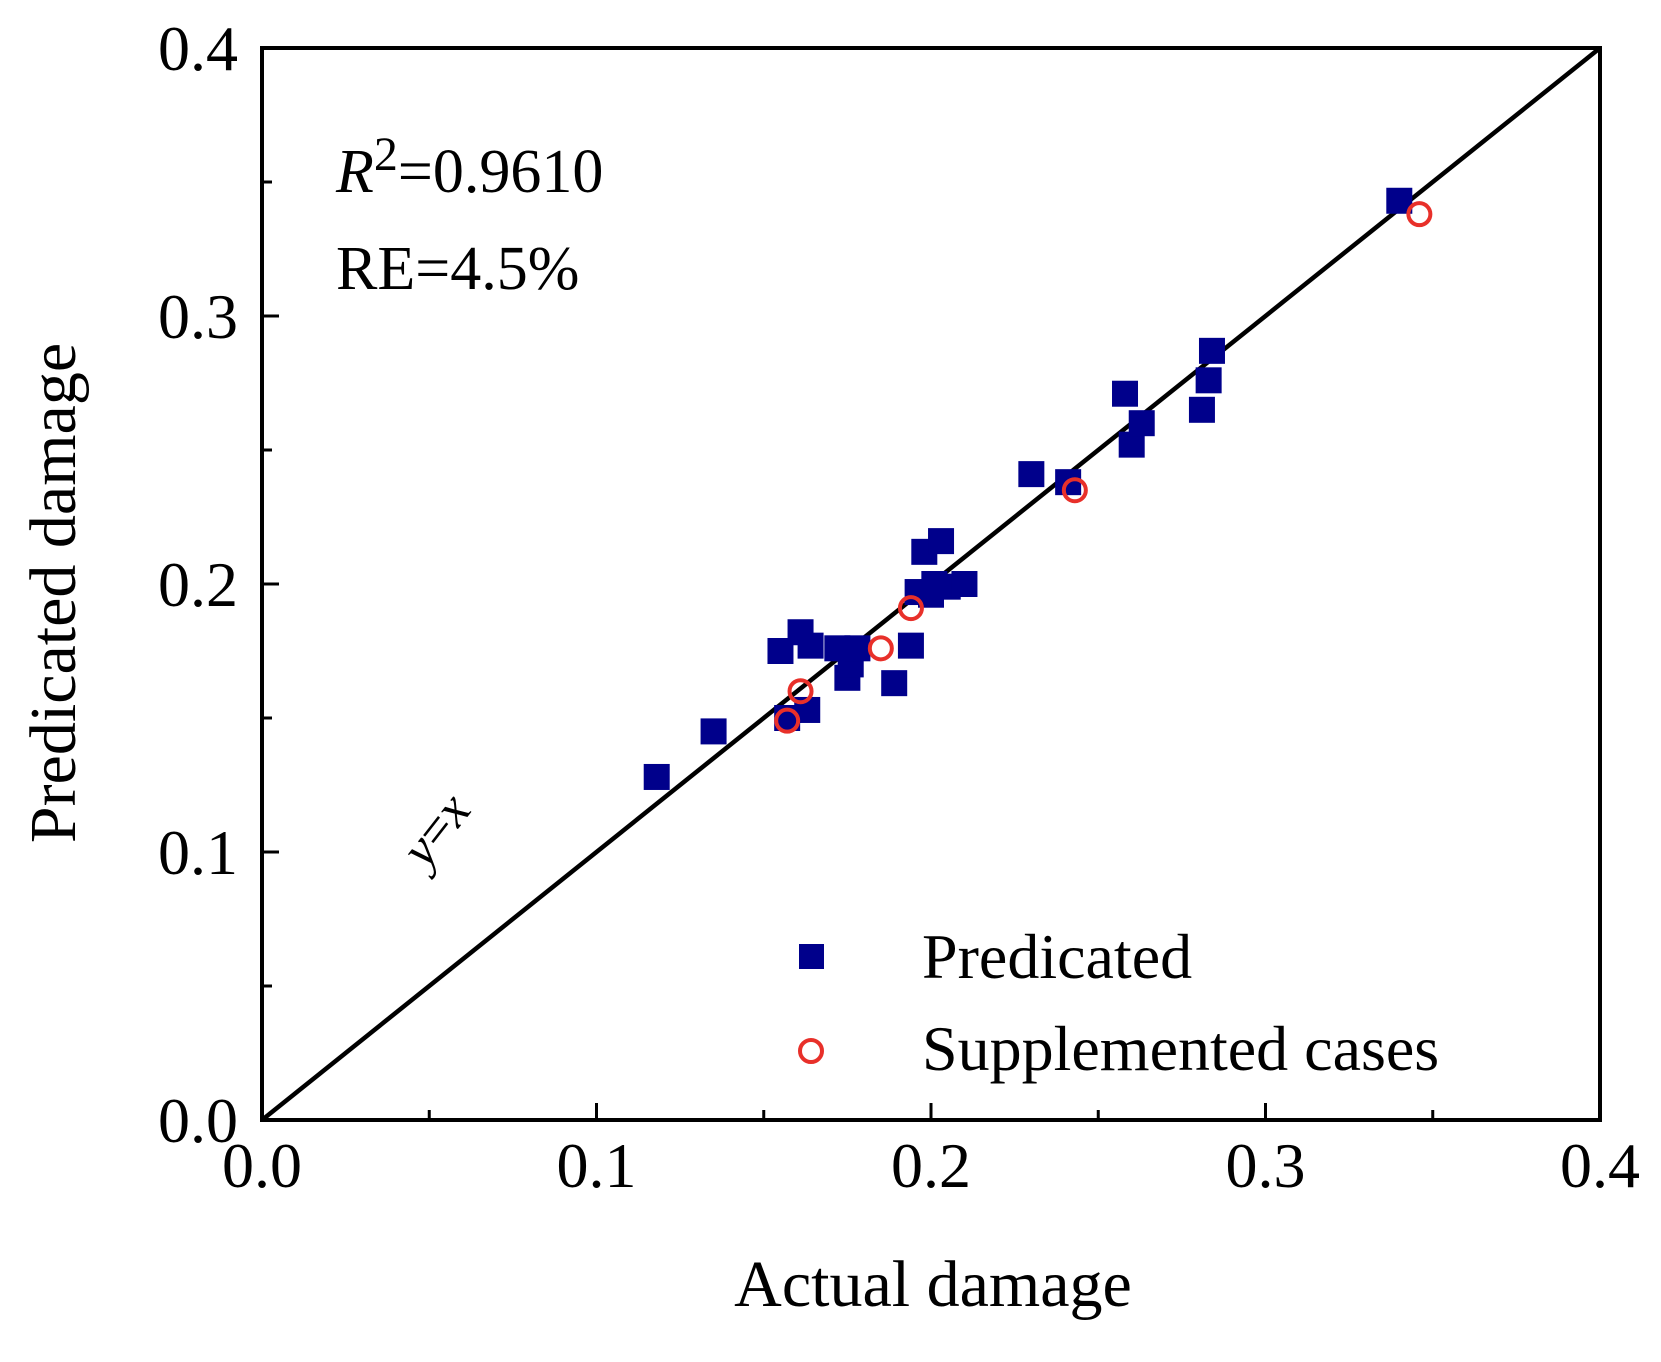 The width and height of the screenshot is (1661, 1362). What do you see at coordinates (1266, 1165) in the screenshot?
I see `x-tick-label: 0.3` at bounding box center [1266, 1165].